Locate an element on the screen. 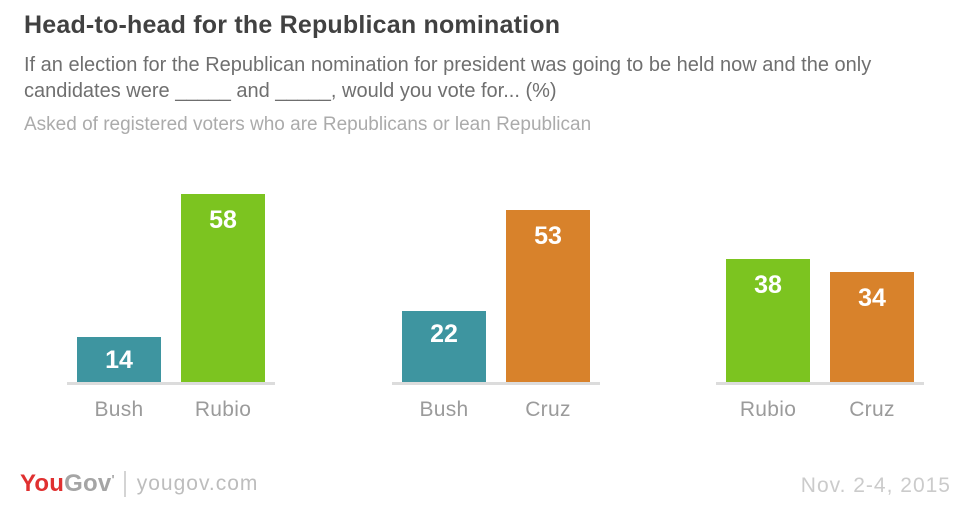 This screenshot has width=973, height=509. bar-cruz: 53 is located at coordinates (548, 296).